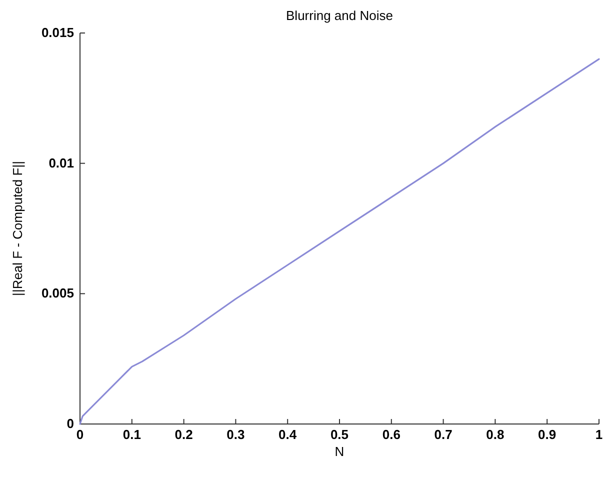 Image resolution: width=605 pixels, height=478 pixels. Describe the element at coordinates (288, 434) in the screenshot. I see `x-tick-label: 0.4` at that location.